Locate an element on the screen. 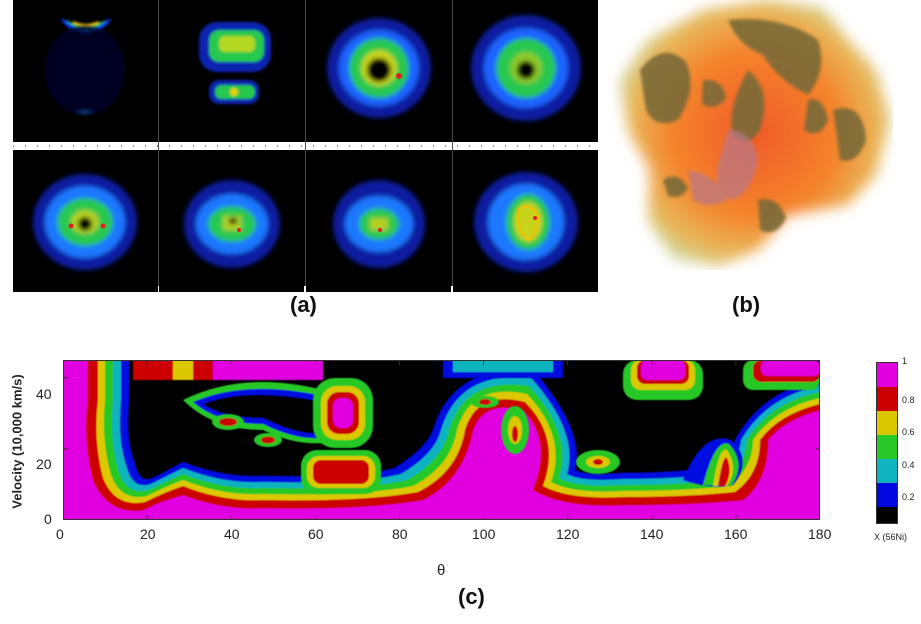 This screenshot has height=624, width=921. x-tick-label: 120 is located at coordinates (568, 534).